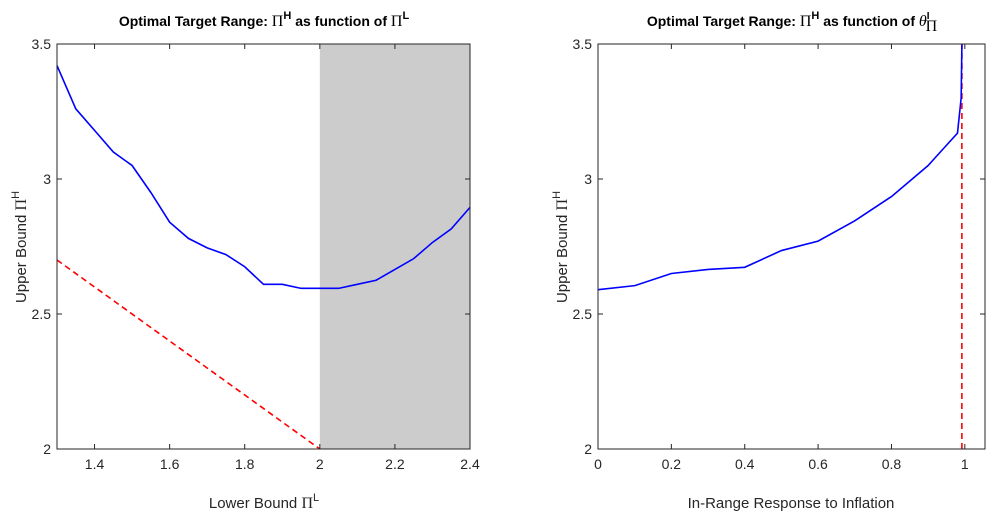  Describe the element at coordinates (928, 16) in the screenshot. I see `title-part: I` at that location.